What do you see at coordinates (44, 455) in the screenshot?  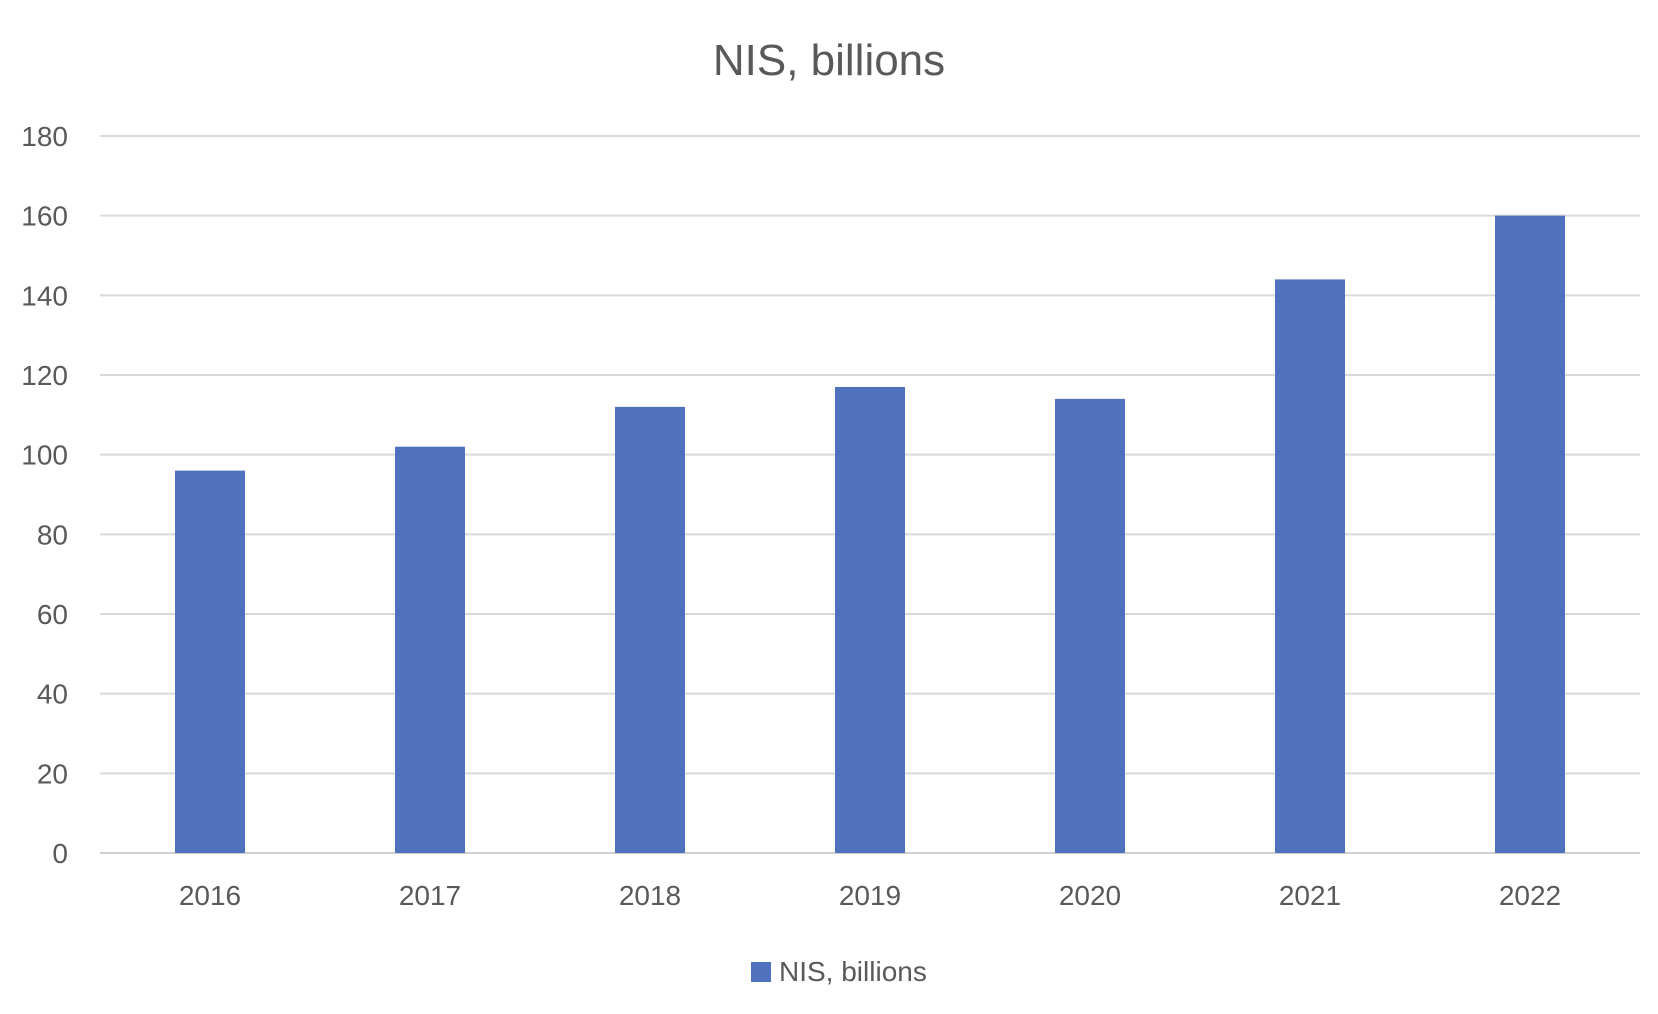 I see `y-tick-label: 100` at bounding box center [44, 455].